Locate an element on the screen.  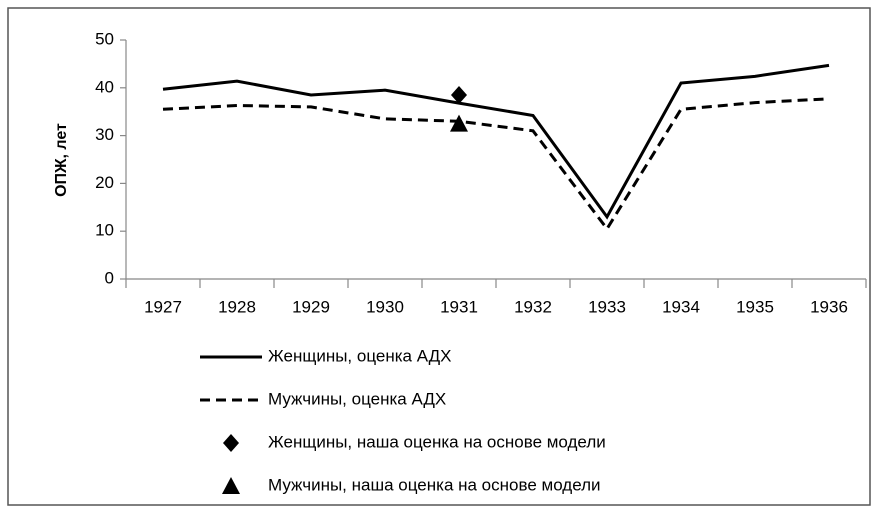
x-tick-label: 1931 is located at coordinates (459, 306).